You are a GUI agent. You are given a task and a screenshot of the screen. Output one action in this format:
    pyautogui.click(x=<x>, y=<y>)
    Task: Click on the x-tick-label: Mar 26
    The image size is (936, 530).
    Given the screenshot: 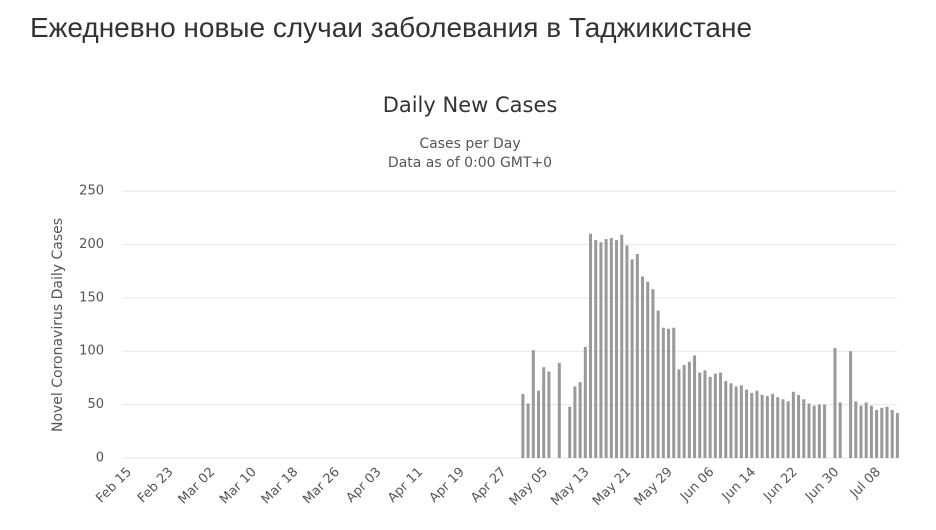 What is the action you would take?
    pyautogui.click(x=321, y=486)
    